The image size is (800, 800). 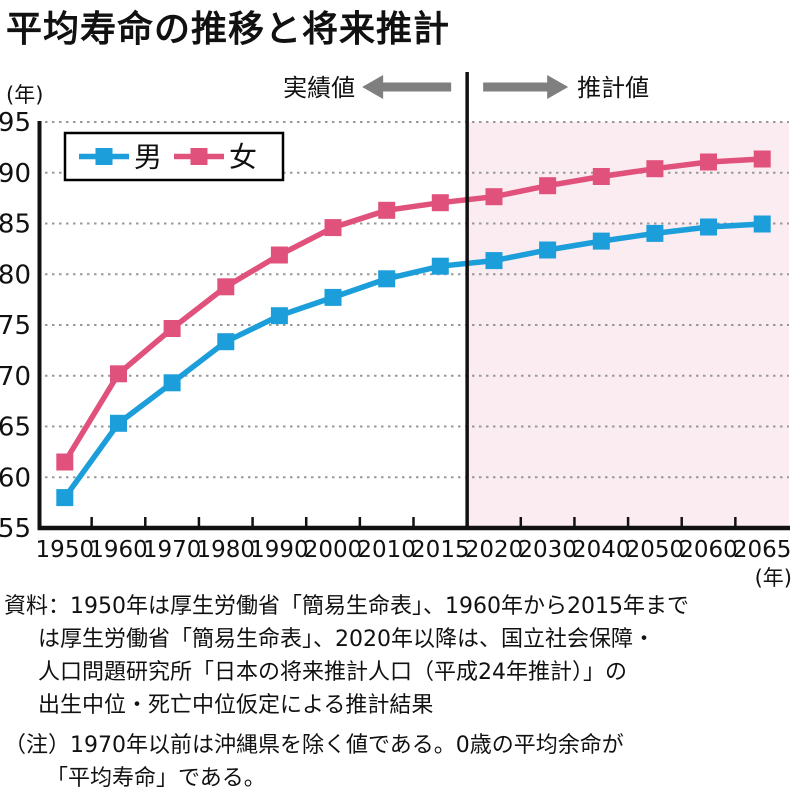 What do you see at coordinates (440, 266) in the screenshot?
I see `marker-0-2015` at bounding box center [440, 266].